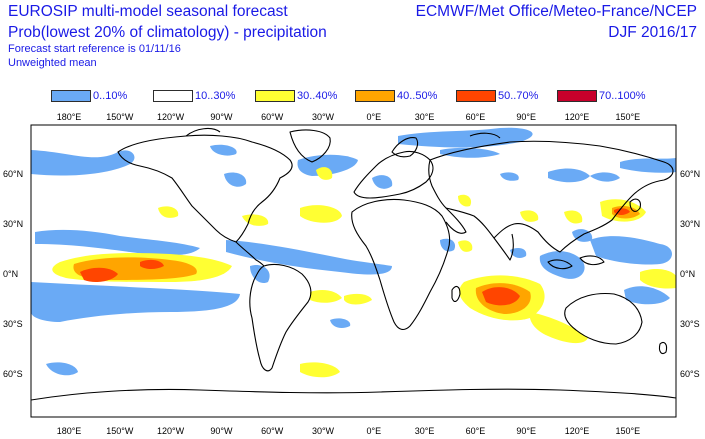 The height and width of the screenshot is (439, 705). I want to click on lon-label-top: 60°W, so click(272, 117).